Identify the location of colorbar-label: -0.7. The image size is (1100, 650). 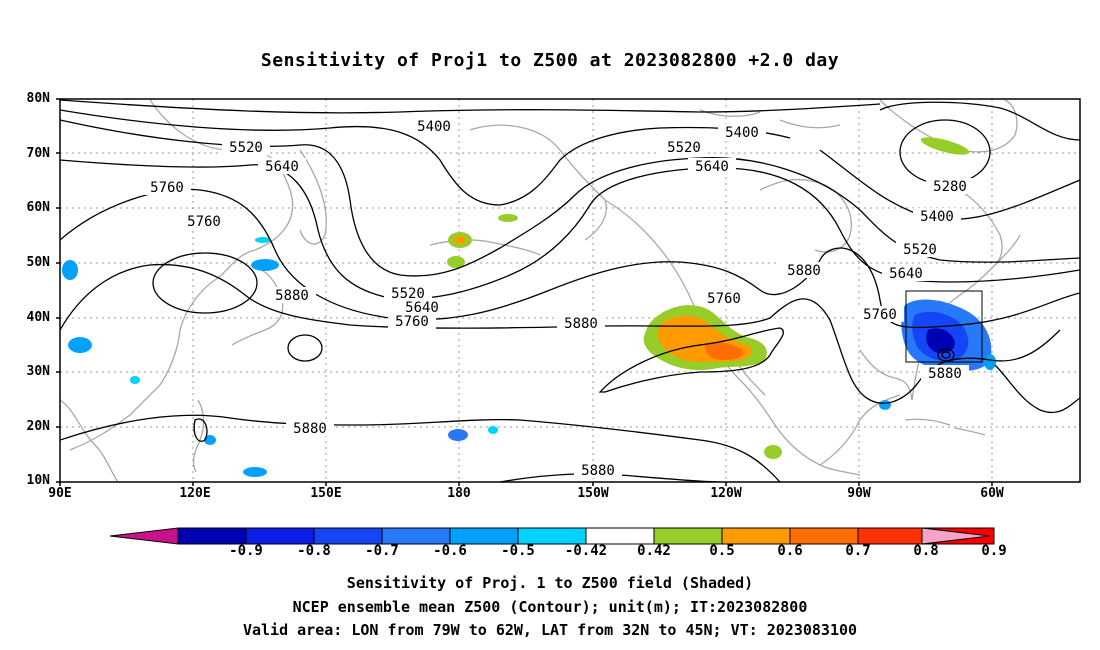
(382, 551).